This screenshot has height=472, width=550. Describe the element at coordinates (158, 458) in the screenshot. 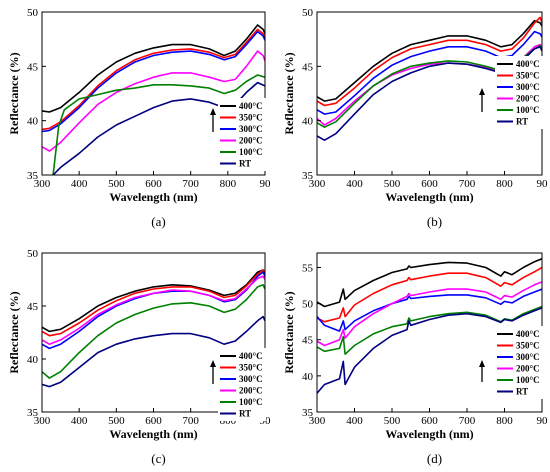

I see `panel-label: (c)` at that location.